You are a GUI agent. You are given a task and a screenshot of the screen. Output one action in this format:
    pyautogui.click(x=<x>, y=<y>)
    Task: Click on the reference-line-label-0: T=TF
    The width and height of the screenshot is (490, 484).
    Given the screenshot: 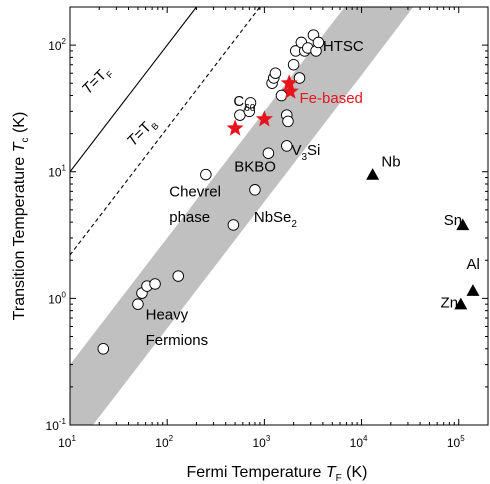 What is the action you would take?
    pyautogui.click(x=97, y=80)
    